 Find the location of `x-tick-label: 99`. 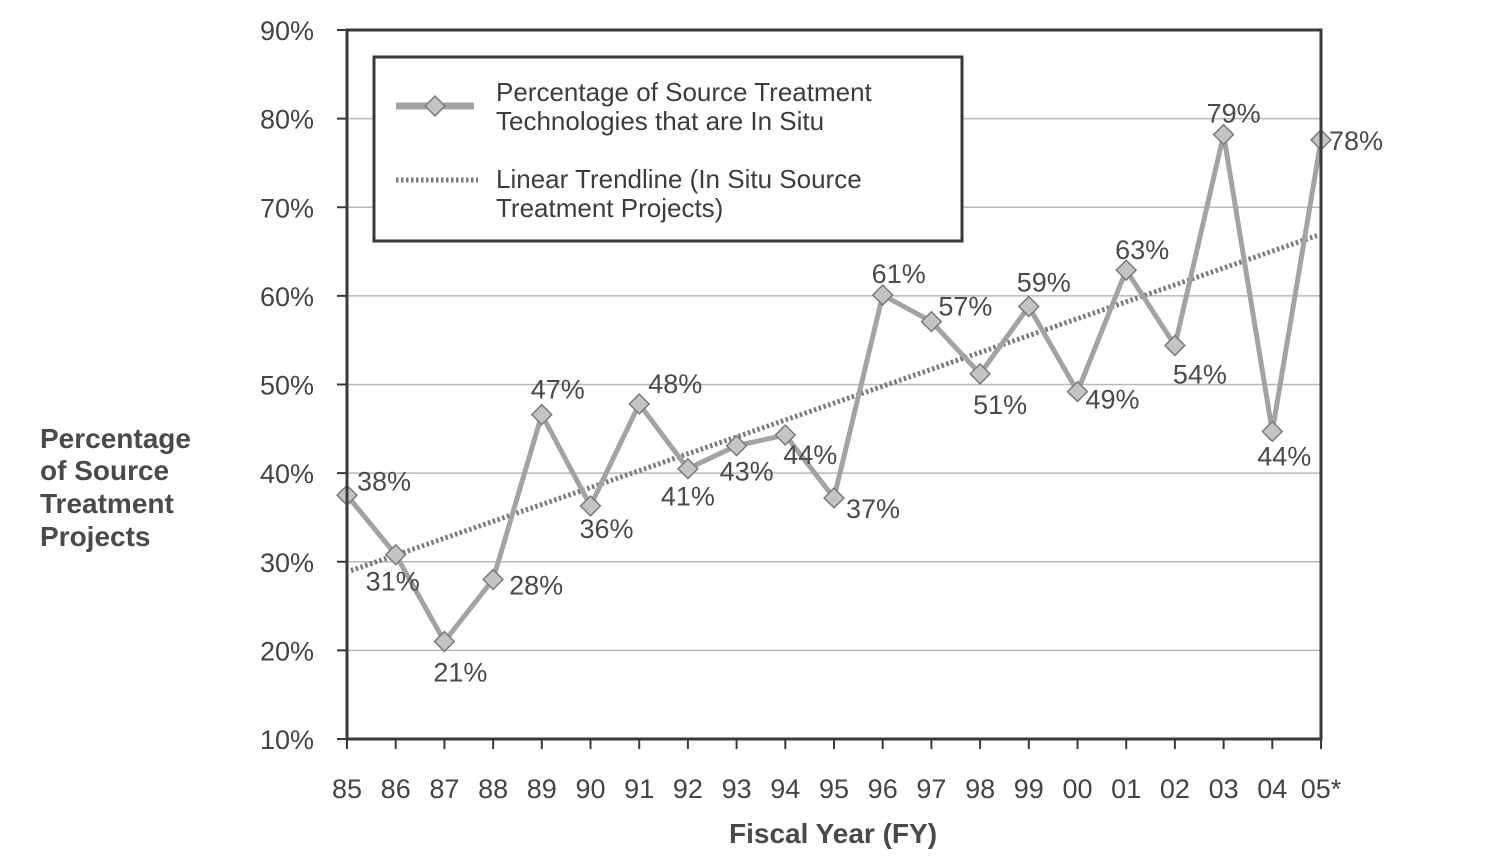

x-tick-label: 99 is located at coordinates (1029, 789).